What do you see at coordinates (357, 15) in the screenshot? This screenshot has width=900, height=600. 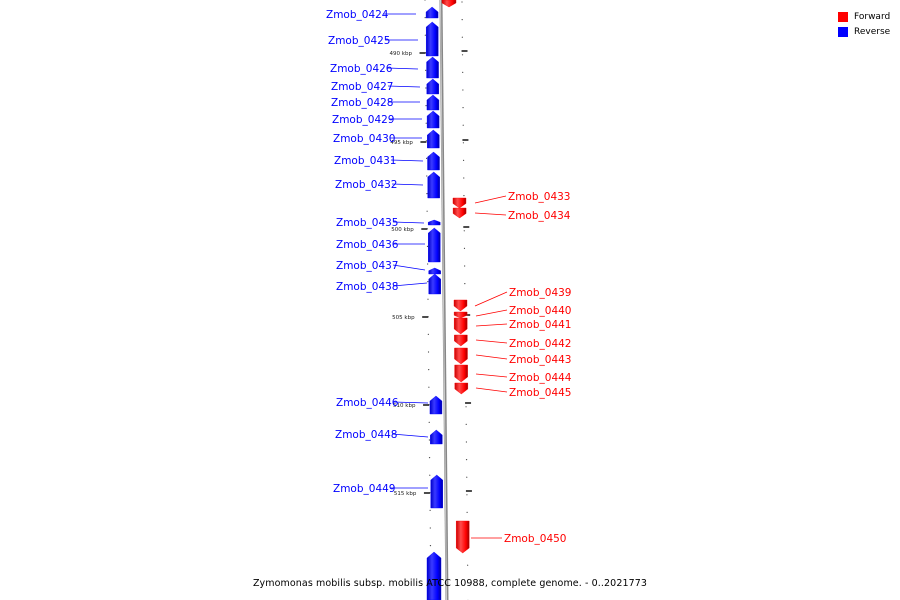 I see `gene-label: Zmob_0424` at bounding box center [357, 15].